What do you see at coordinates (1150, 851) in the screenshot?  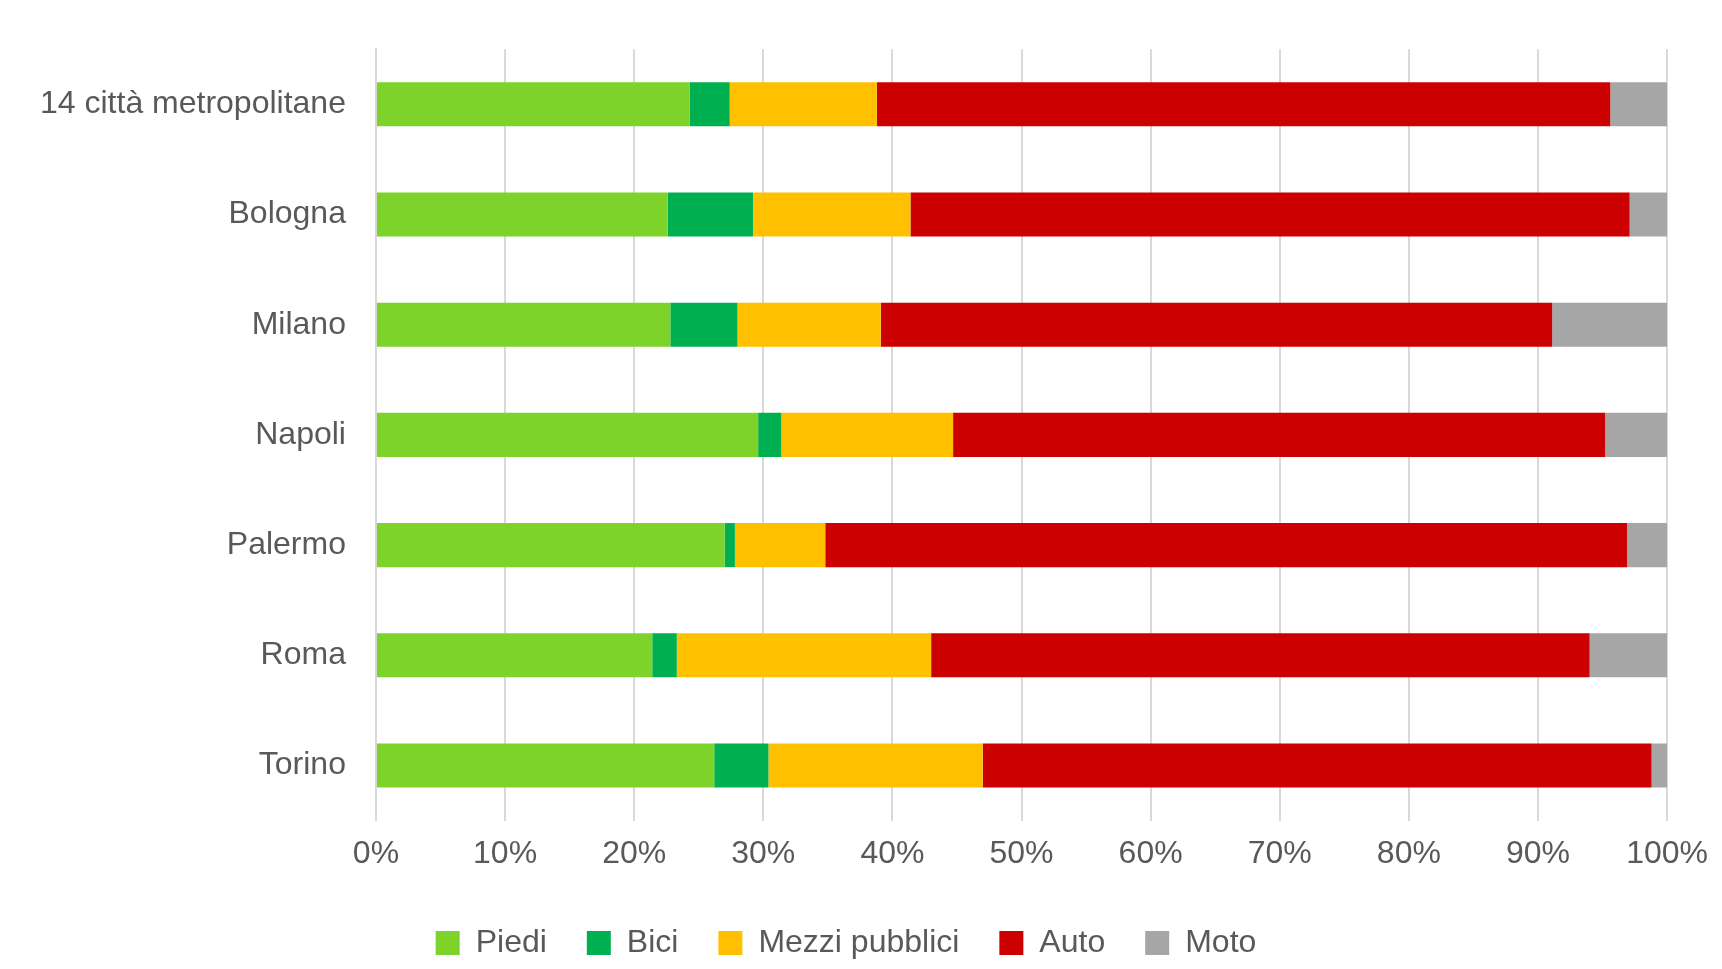 I see `x-tick-label: 60%` at bounding box center [1150, 851].